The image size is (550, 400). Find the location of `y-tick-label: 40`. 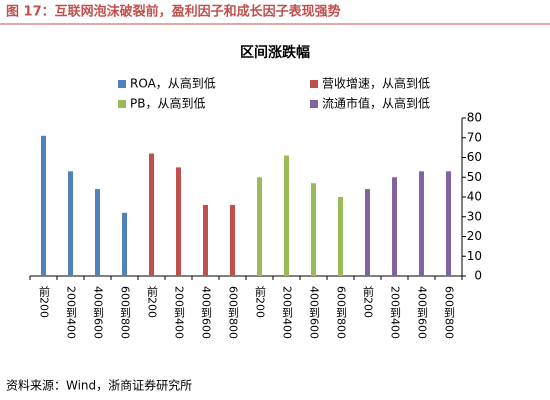

y-tick-label: 40 is located at coordinates (474, 197).